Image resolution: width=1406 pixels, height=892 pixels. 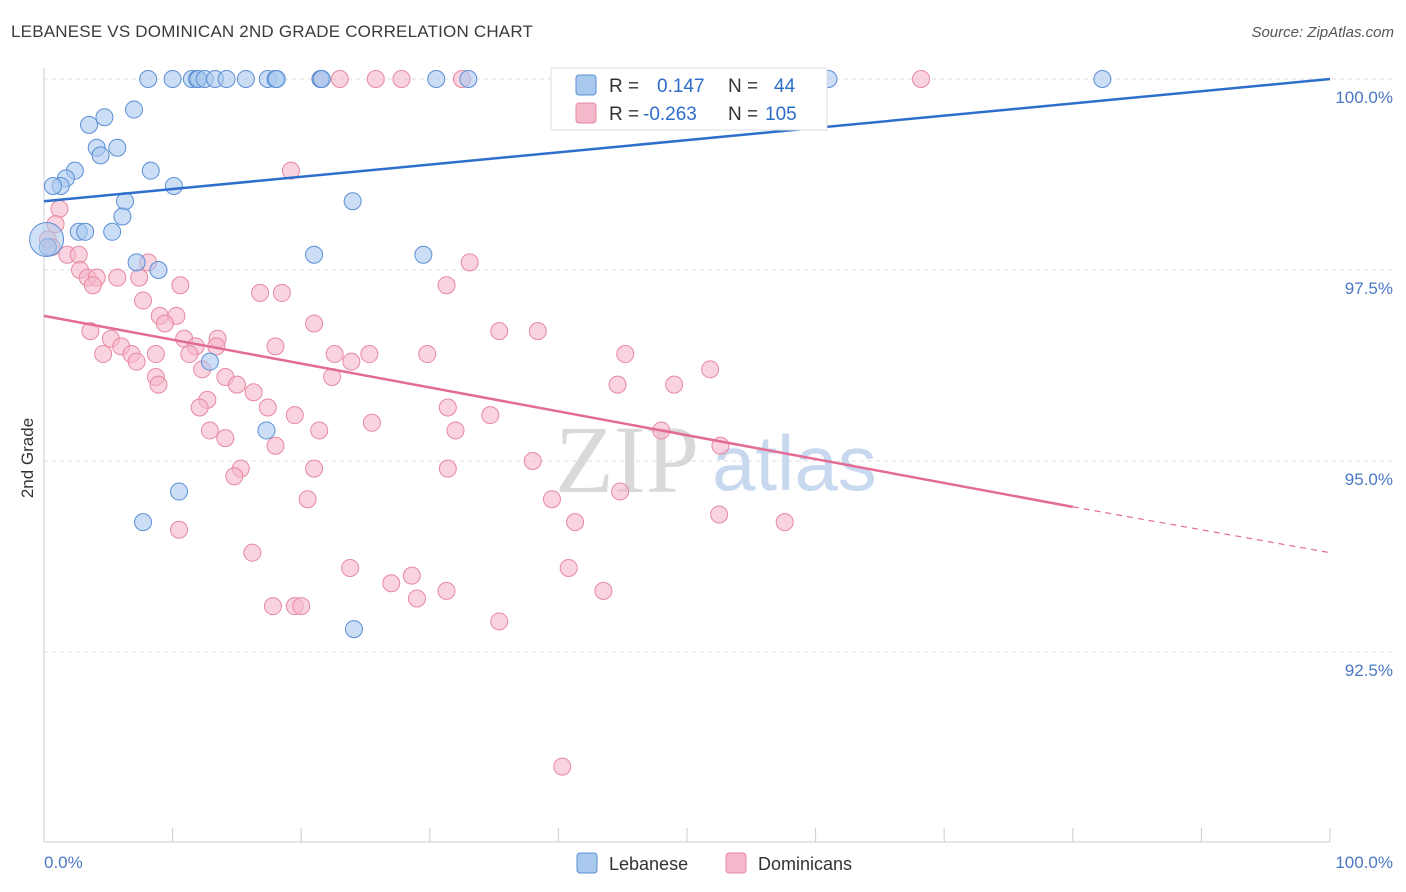 I want to click on legend-swatch-lebanese, so click(x=587, y=863).